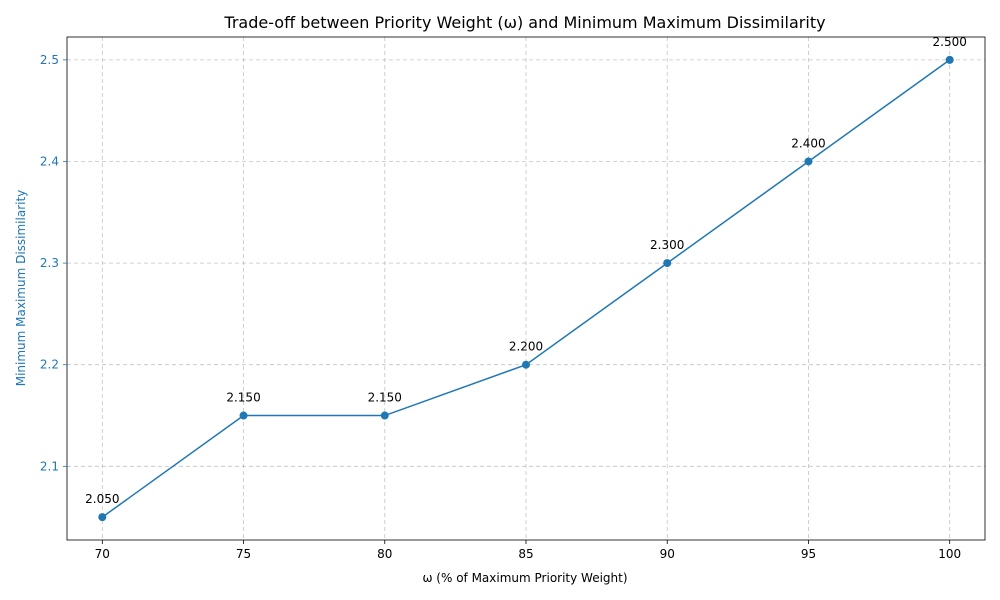 The image size is (1000, 600). Describe the element at coordinates (950, 42) in the screenshot. I see `data-label: 2.500` at that location.